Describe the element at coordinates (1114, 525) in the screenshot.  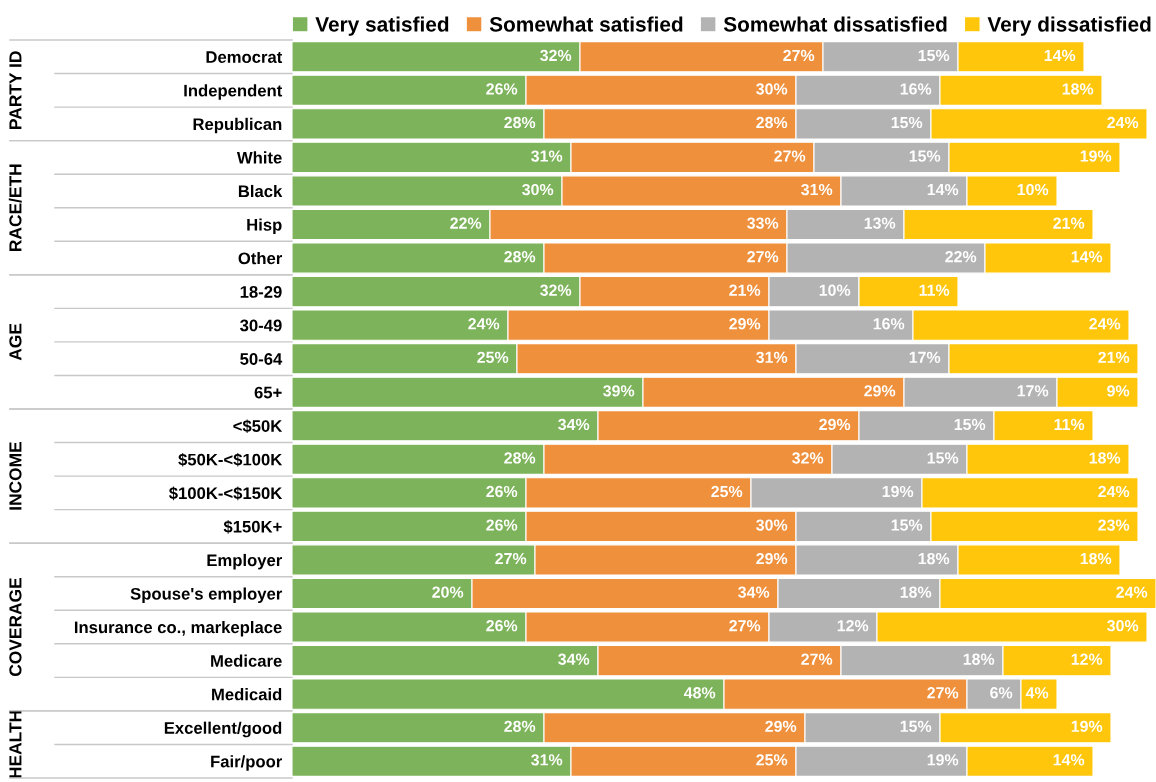
I see `data-label: 23%` at that location.